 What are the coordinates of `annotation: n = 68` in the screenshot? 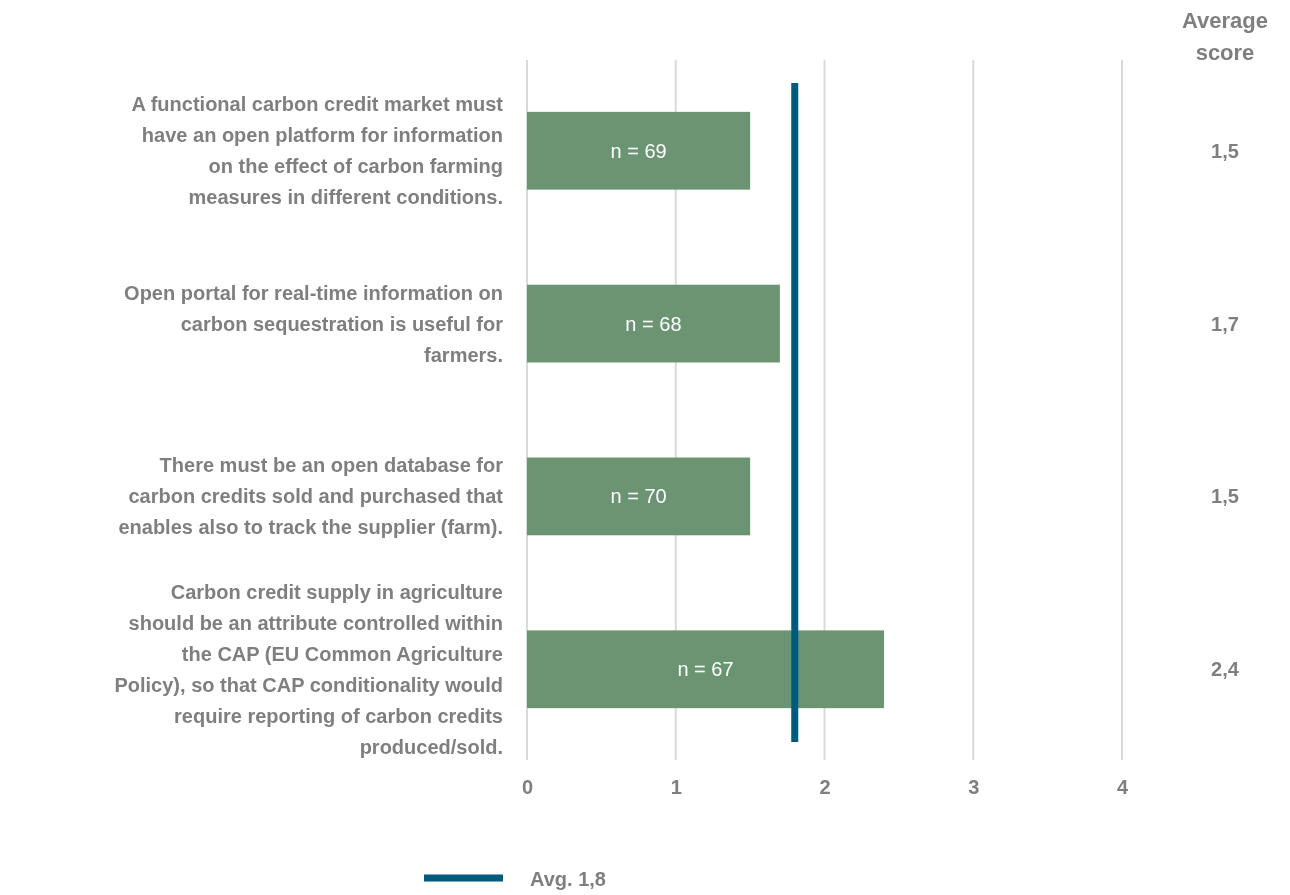 It's located at (653, 323).